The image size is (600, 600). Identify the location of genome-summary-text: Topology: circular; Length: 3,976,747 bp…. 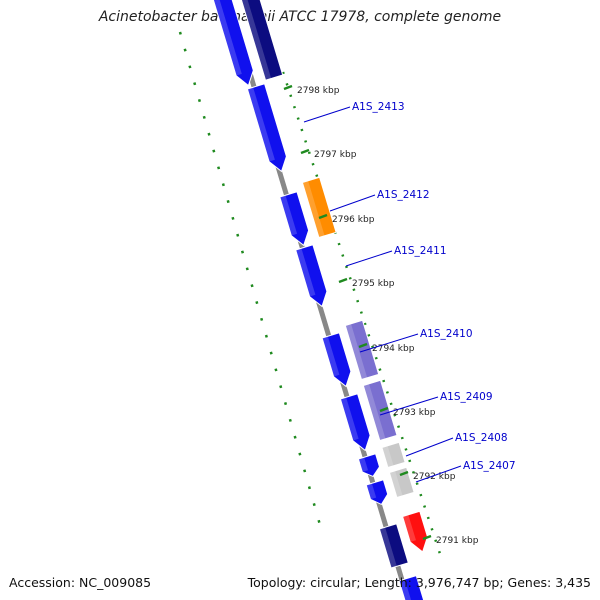
(419, 582).